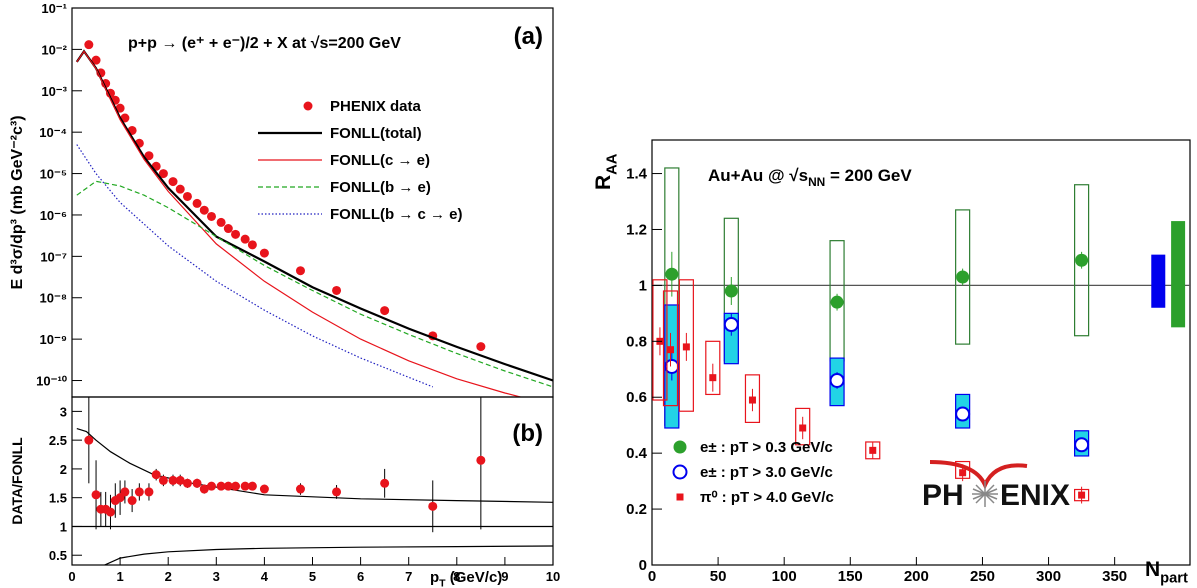  Describe the element at coordinates (58, 555) in the screenshot. I see `y-tick-label: 0.5` at that location.